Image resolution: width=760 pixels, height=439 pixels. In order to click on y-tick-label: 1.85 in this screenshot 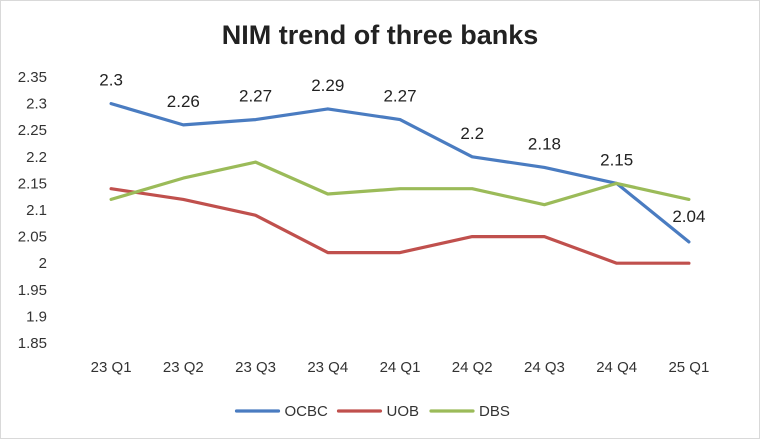, I will do `click(32, 343)`.